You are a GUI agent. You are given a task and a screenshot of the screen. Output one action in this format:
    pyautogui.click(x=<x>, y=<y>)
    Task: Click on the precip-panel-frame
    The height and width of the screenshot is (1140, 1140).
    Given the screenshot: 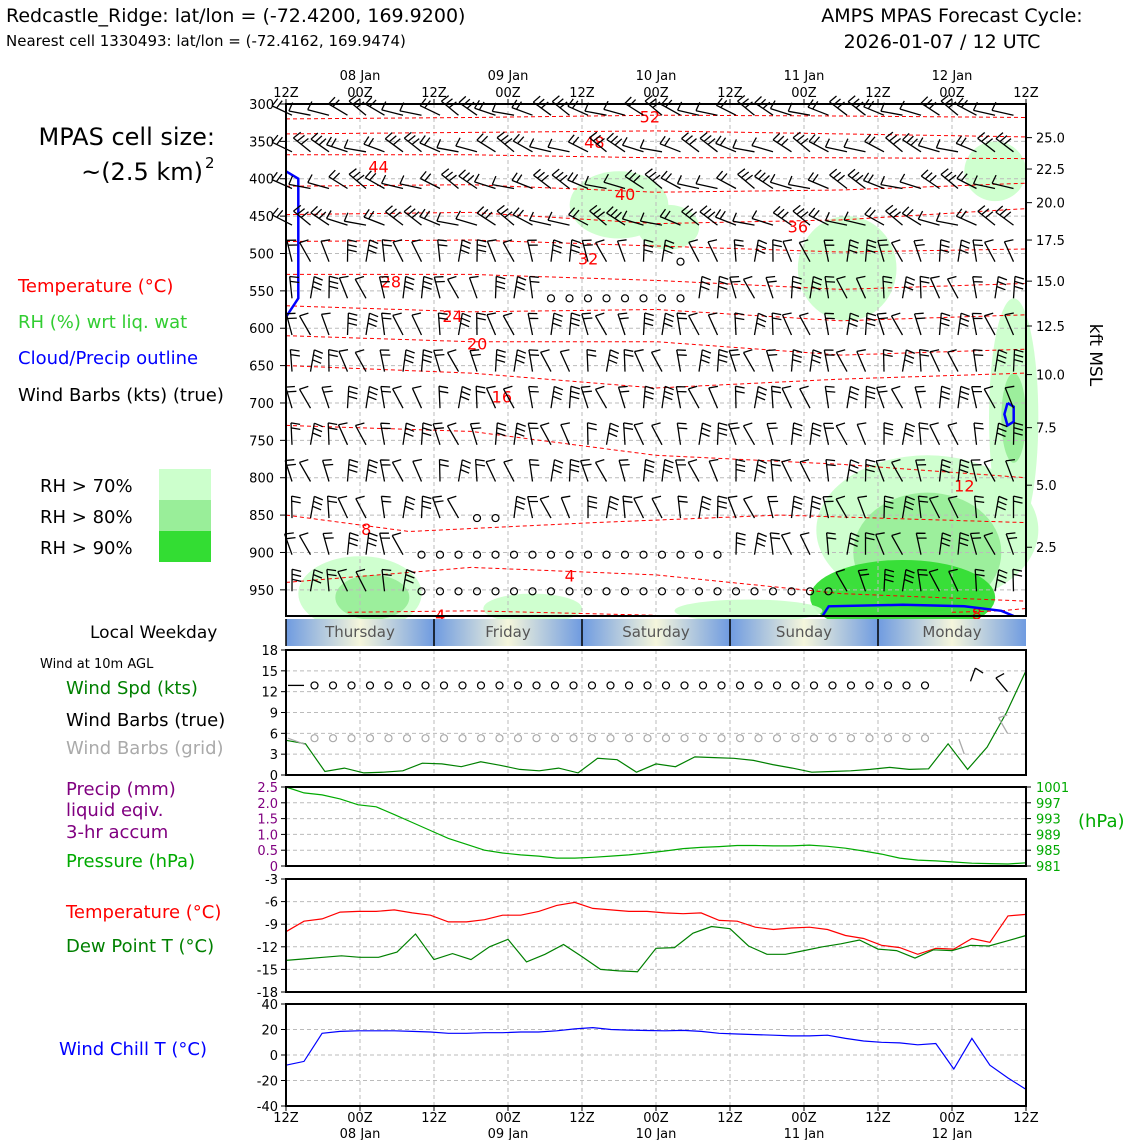 What is the action you would take?
    pyautogui.click(x=656, y=826)
    